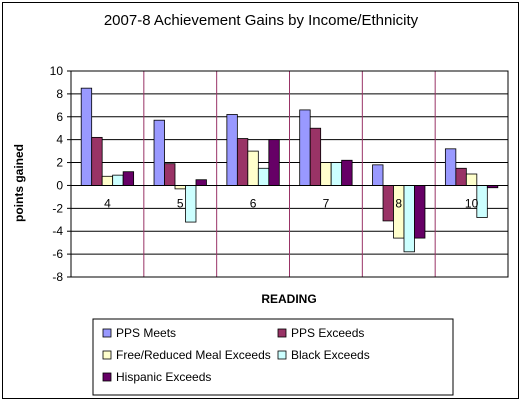 The height and width of the screenshot is (403, 523). I want to click on x-tick-label: 5, so click(180, 203).